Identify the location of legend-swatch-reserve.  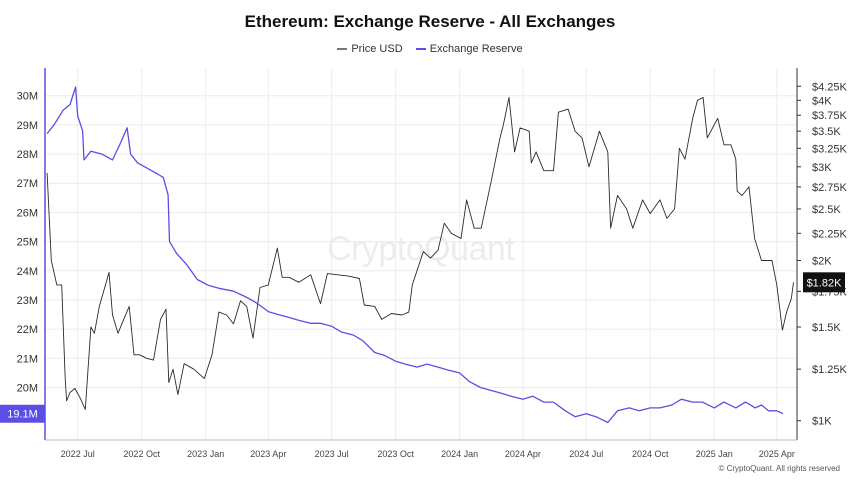
(420, 49).